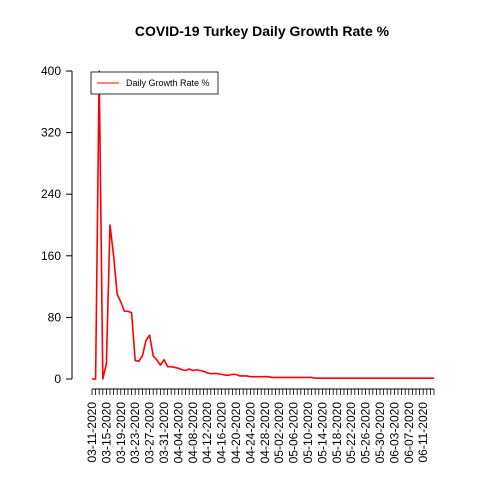 Image resolution: width=480 pixels, height=480 pixels. Describe the element at coordinates (222, 433) in the screenshot. I see `x-tick-label: 04-16-2020` at that location.